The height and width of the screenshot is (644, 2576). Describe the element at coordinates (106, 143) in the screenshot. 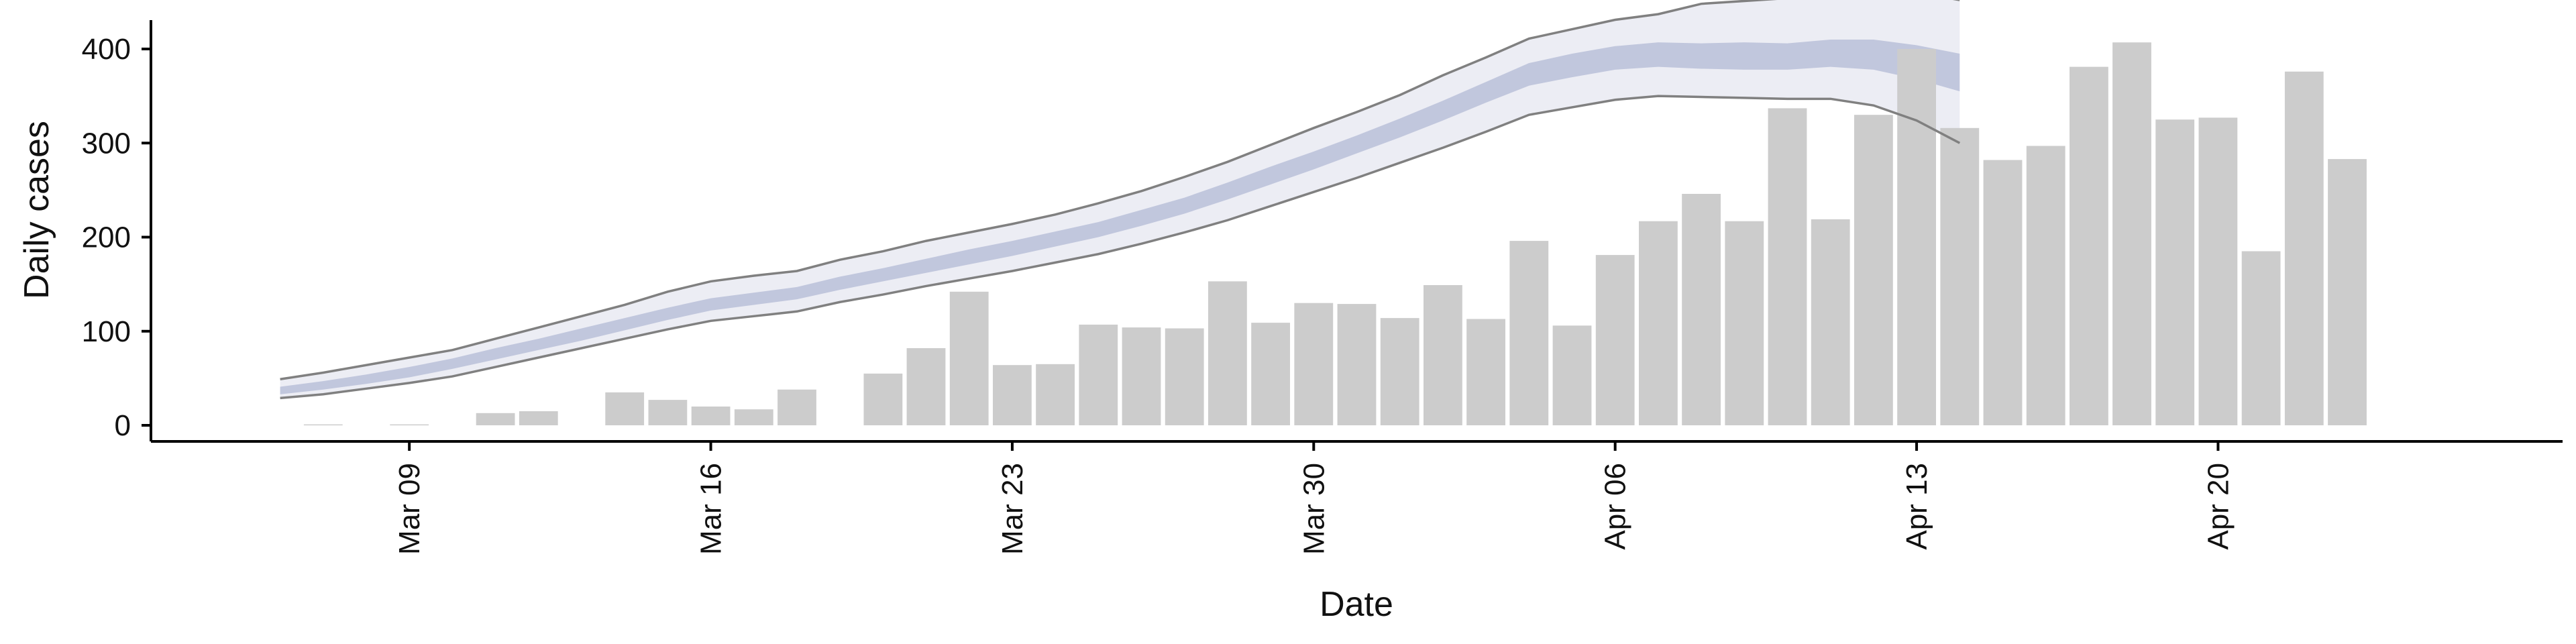

I see `y-tick-label-300: 300` at that location.